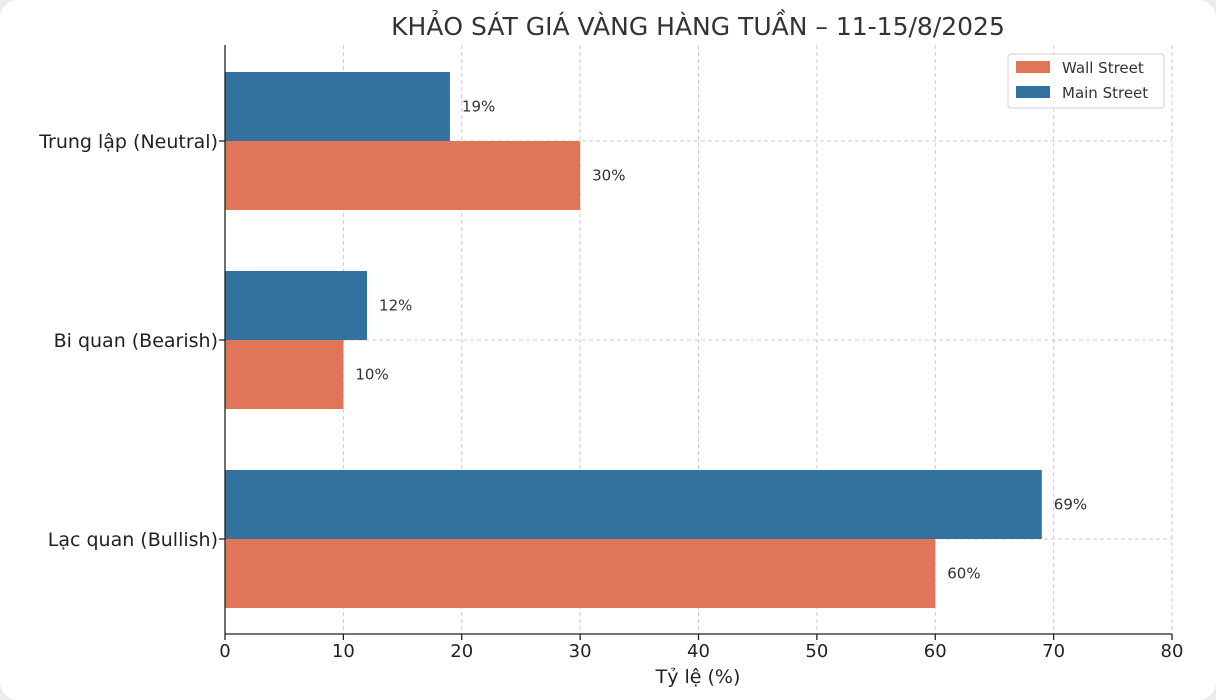 The height and width of the screenshot is (700, 1216). What do you see at coordinates (461, 651) in the screenshot?
I see `x-tick-label: 20` at bounding box center [461, 651].